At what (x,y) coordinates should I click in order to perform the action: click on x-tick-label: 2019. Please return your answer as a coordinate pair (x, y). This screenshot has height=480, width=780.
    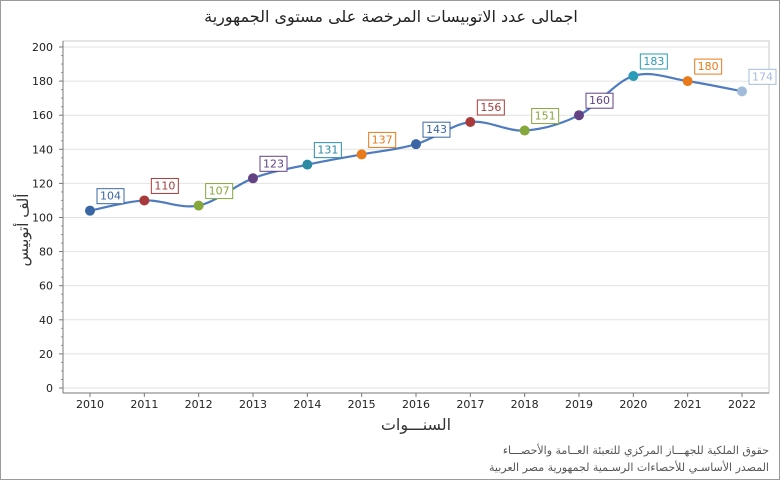
    Looking at the image, I should click on (579, 404).